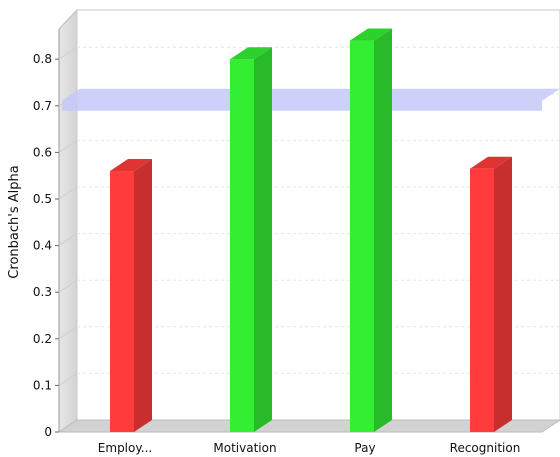 This screenshot has height=457, width=560. Describe the element at coordinates (42, 199) in the screenshot. I see `y-tick-label: 0.5` at that location.